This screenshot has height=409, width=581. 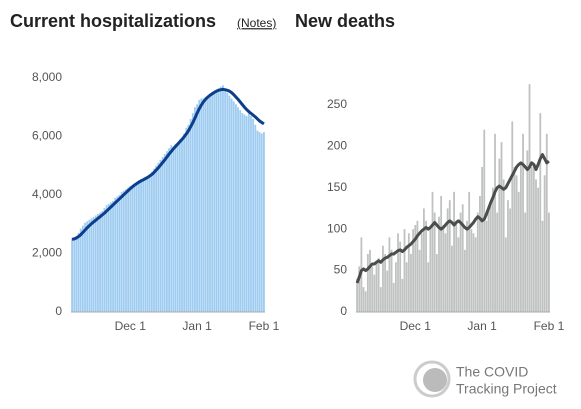 What do you see at coordinates (506, 389) in the screenshot?
I see `logo-text: Tracking Project` at bounding box center [506, 389].